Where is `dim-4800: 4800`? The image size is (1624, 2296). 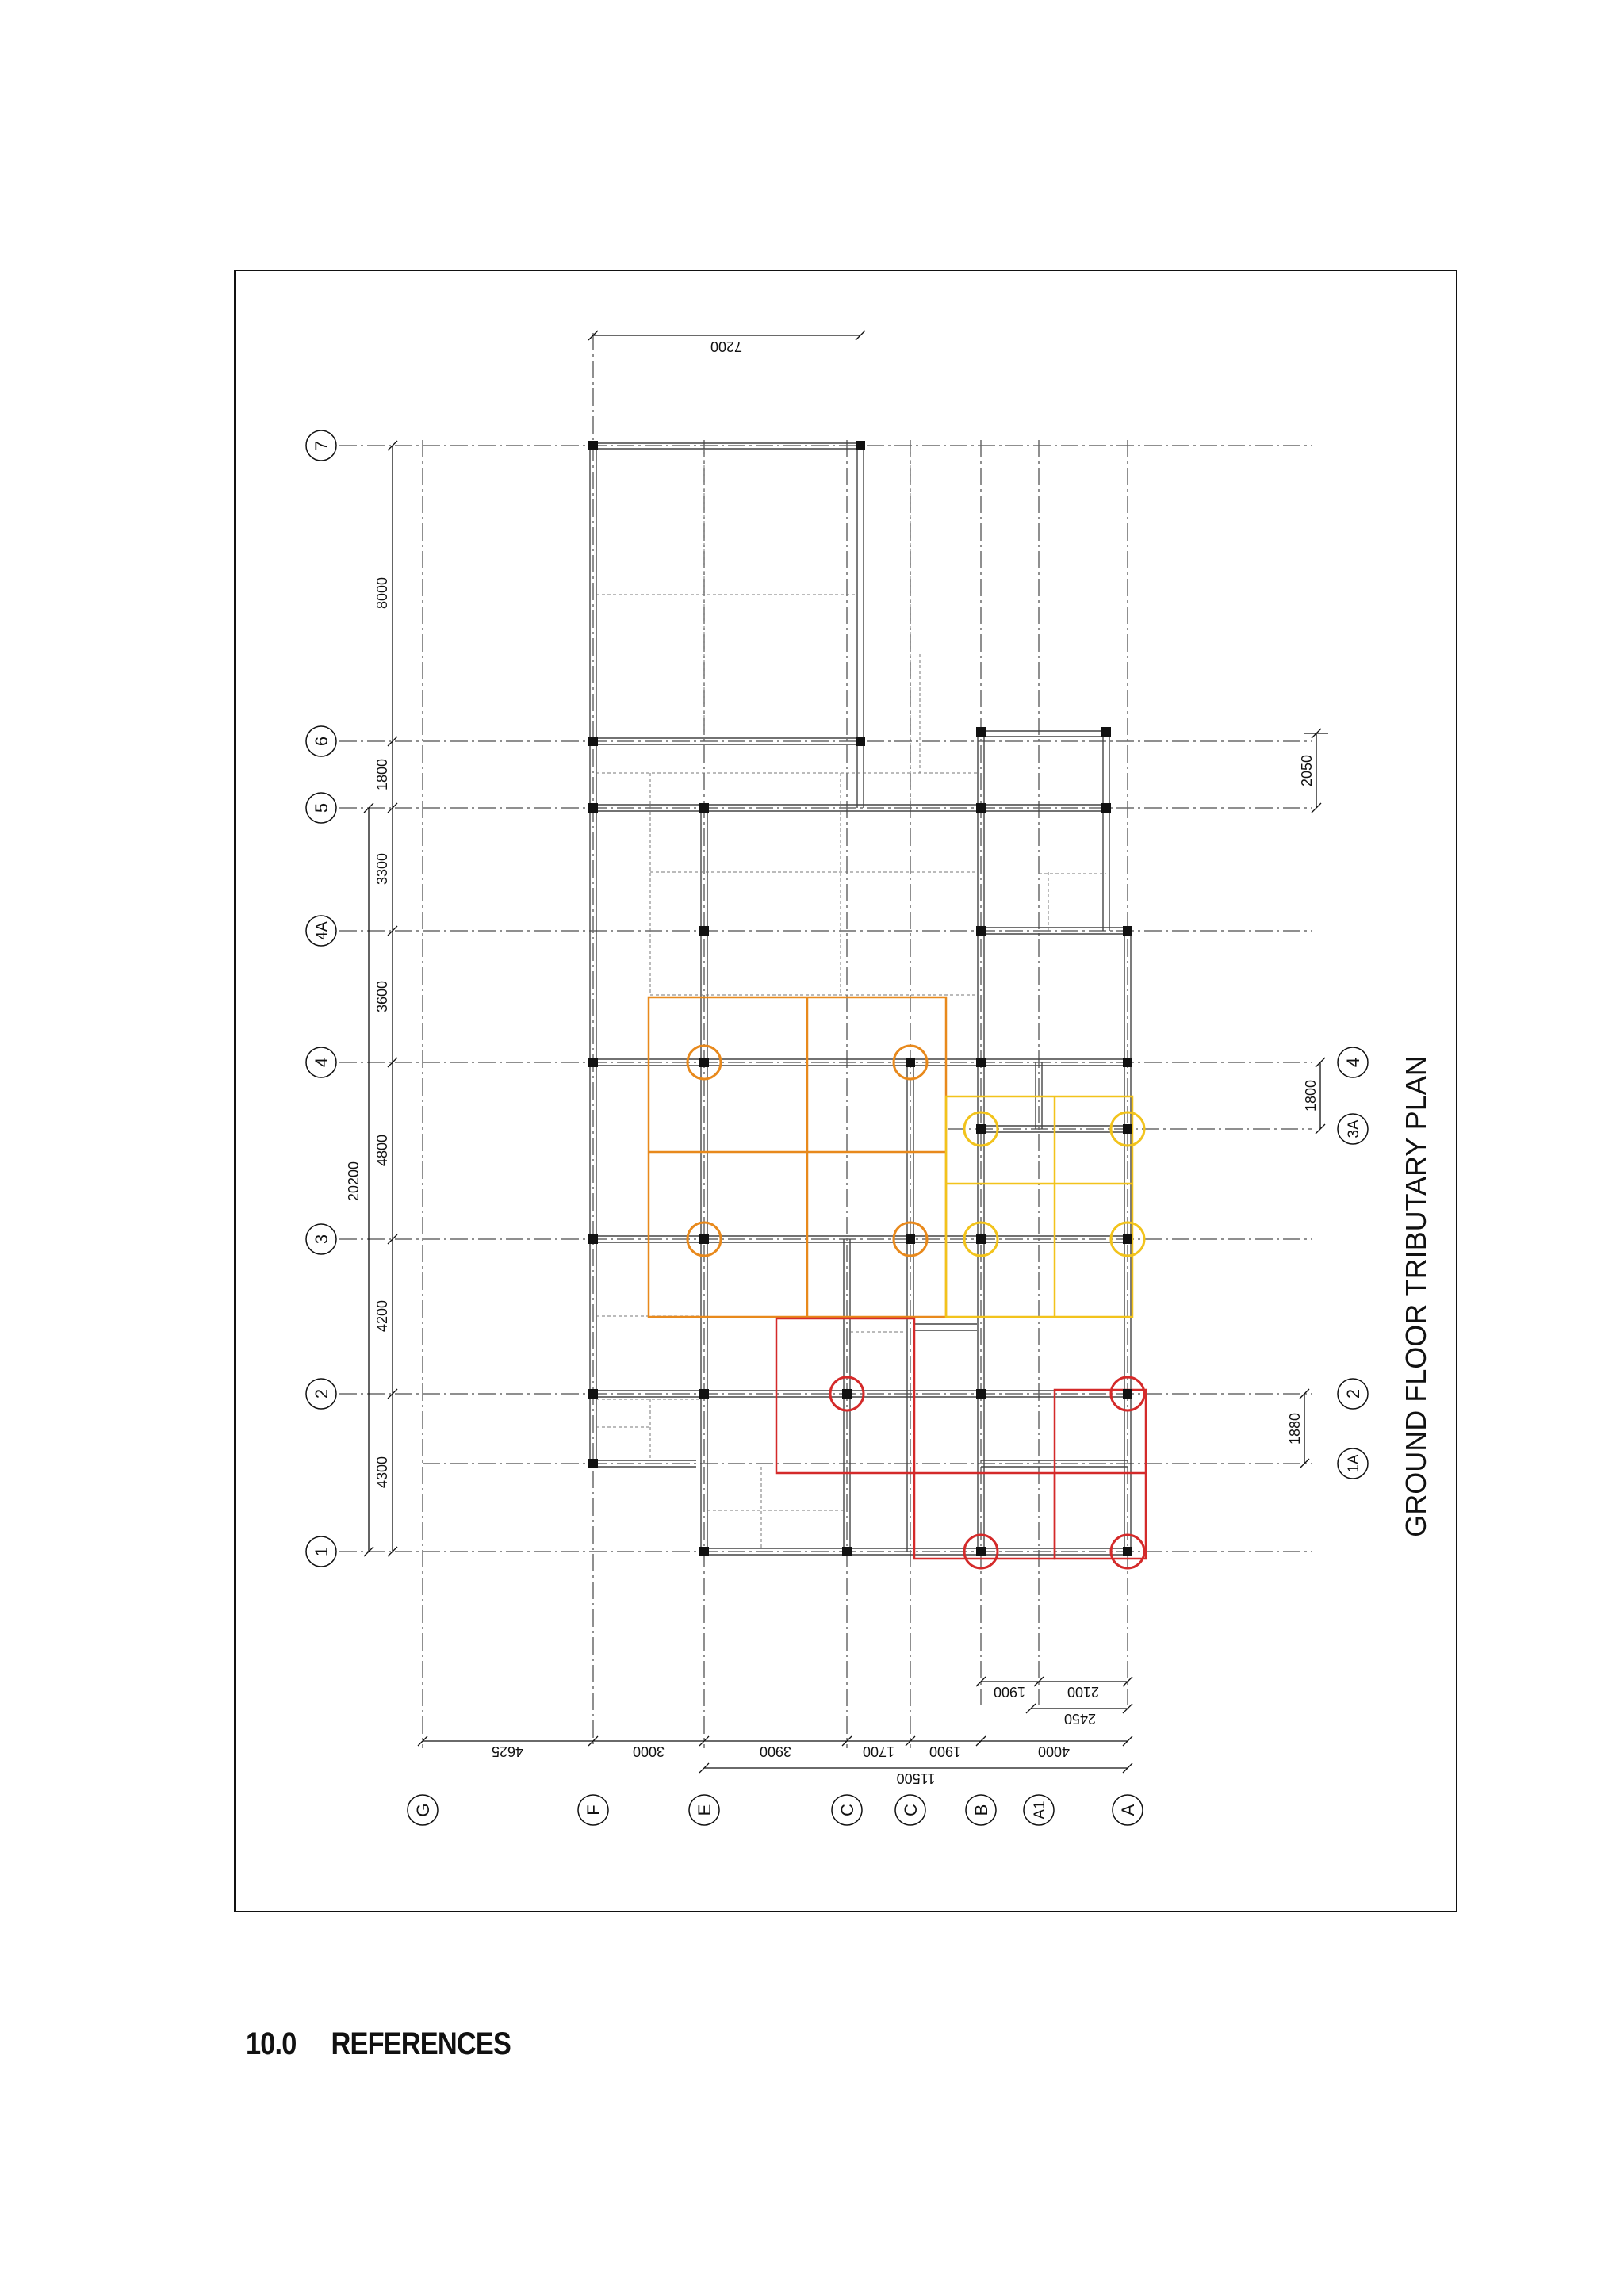
dim-4800: 4800 is located at coordinates (382, 1151).